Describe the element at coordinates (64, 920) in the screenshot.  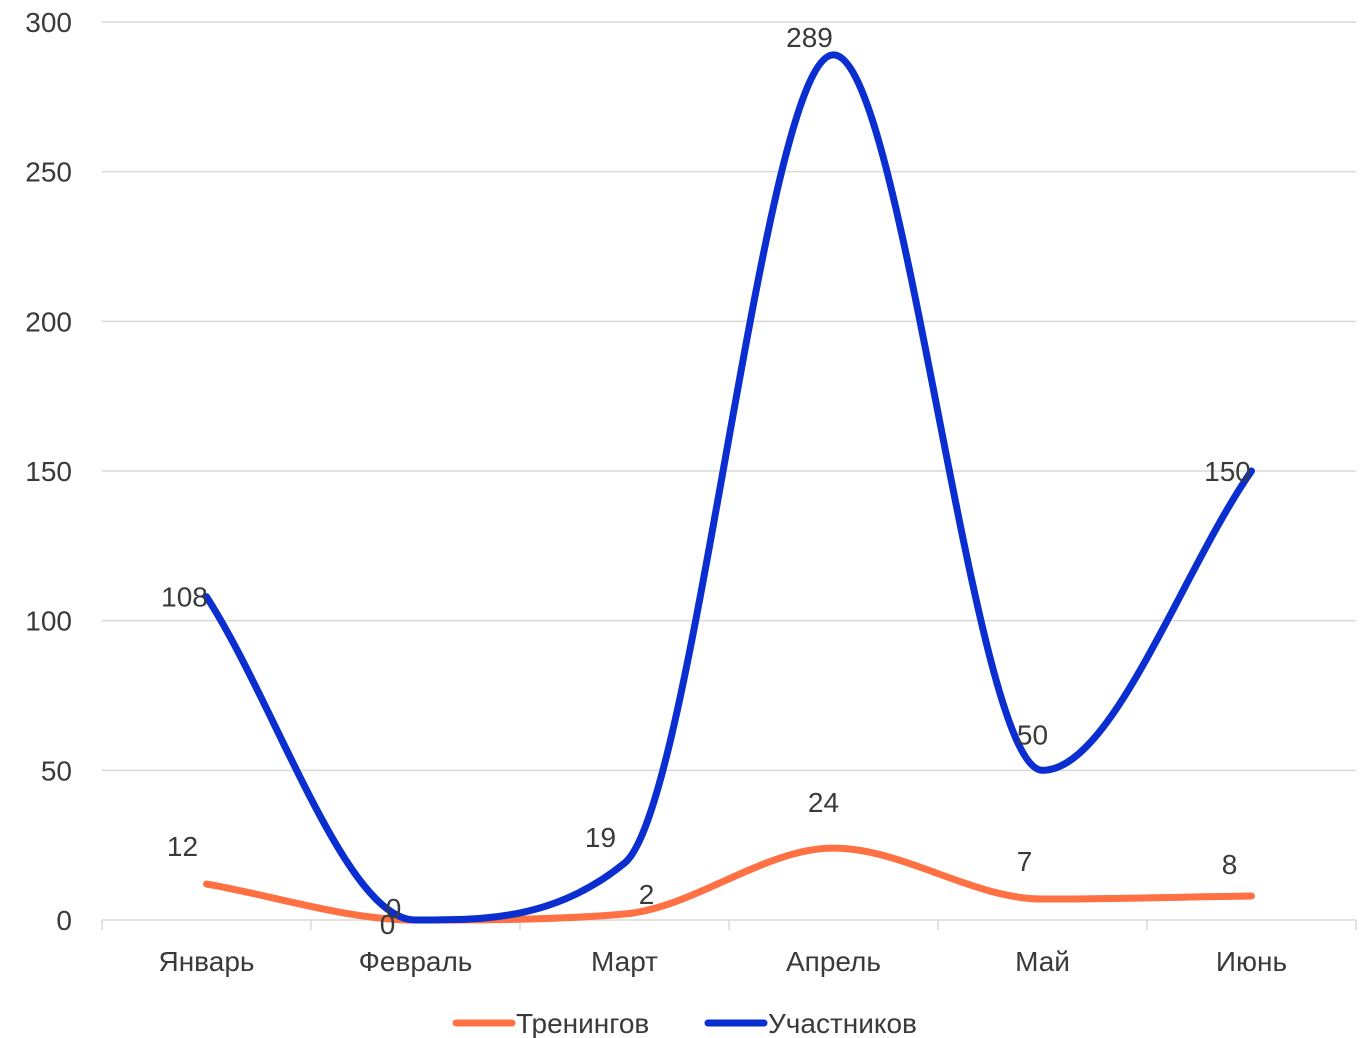
I see `y-tick-label: 0` at that location.